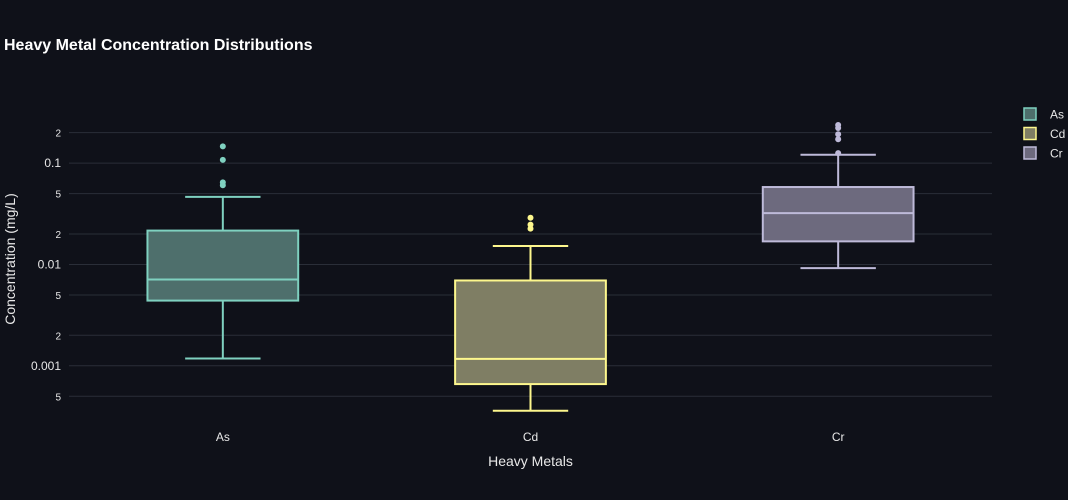  I want to click on legend: As Cd Cr, so click(1044, 134).